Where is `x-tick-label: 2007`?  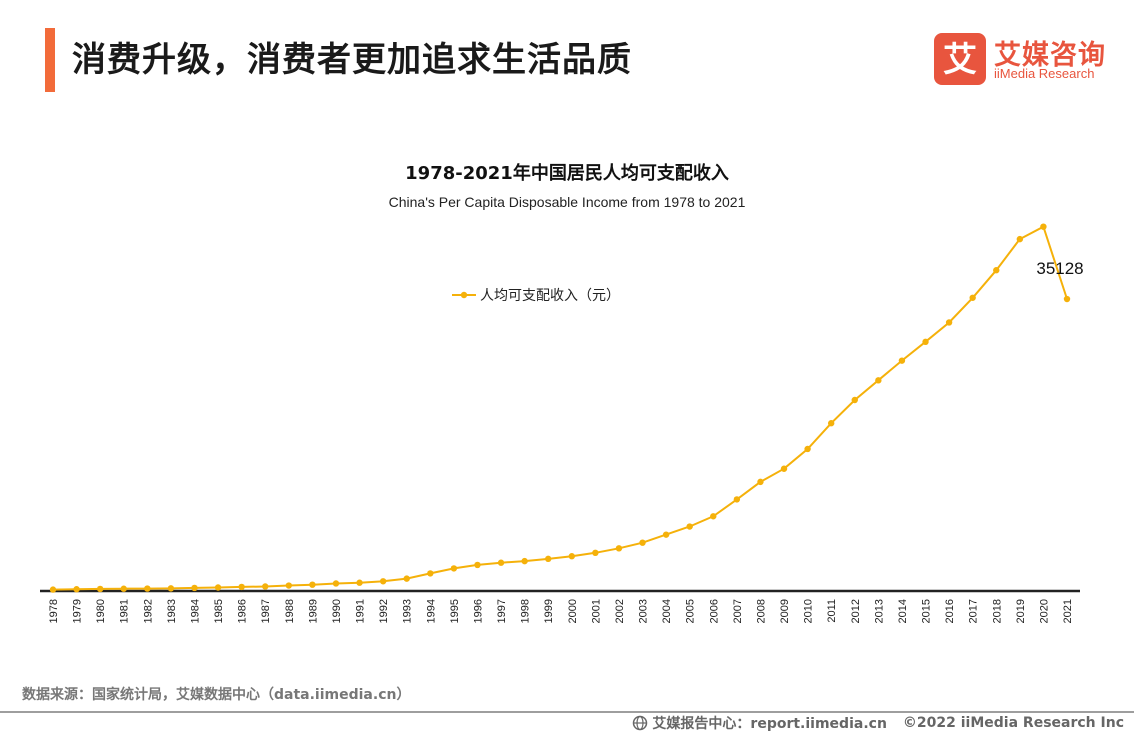 x-tick-label: 2007 is located at coordinates (738, 611).